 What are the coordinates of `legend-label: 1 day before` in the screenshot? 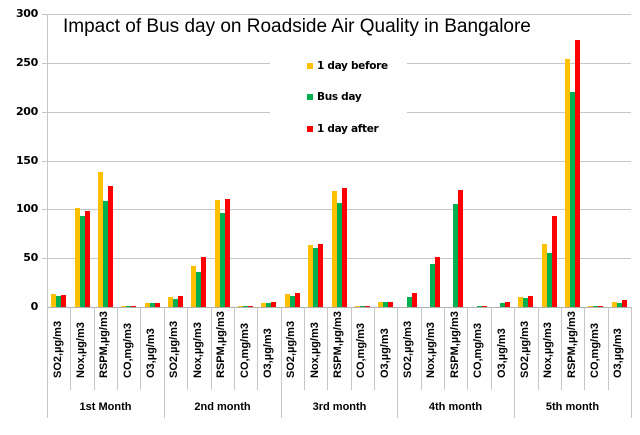 It's located at (352, 66).